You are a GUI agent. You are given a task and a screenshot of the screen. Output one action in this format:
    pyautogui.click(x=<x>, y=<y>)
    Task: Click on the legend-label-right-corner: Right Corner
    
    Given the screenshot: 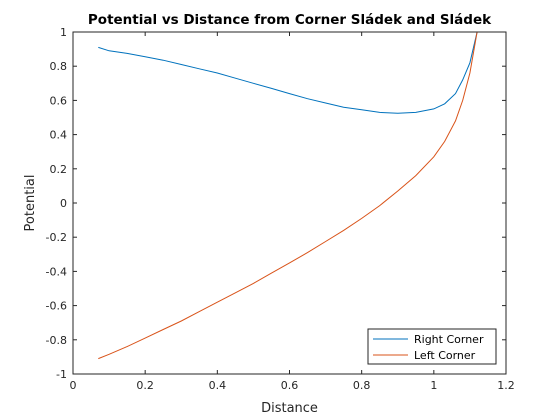 What is the action you would take?
    pyautogui.click(x=449, y=339)
    